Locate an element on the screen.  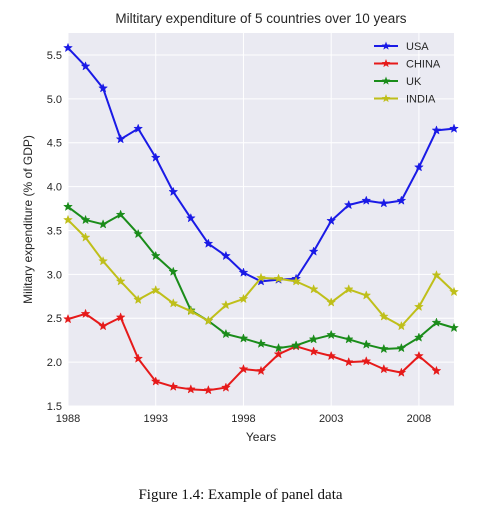
y-tick-label: 4.0 is located at coordinates (54, 188).